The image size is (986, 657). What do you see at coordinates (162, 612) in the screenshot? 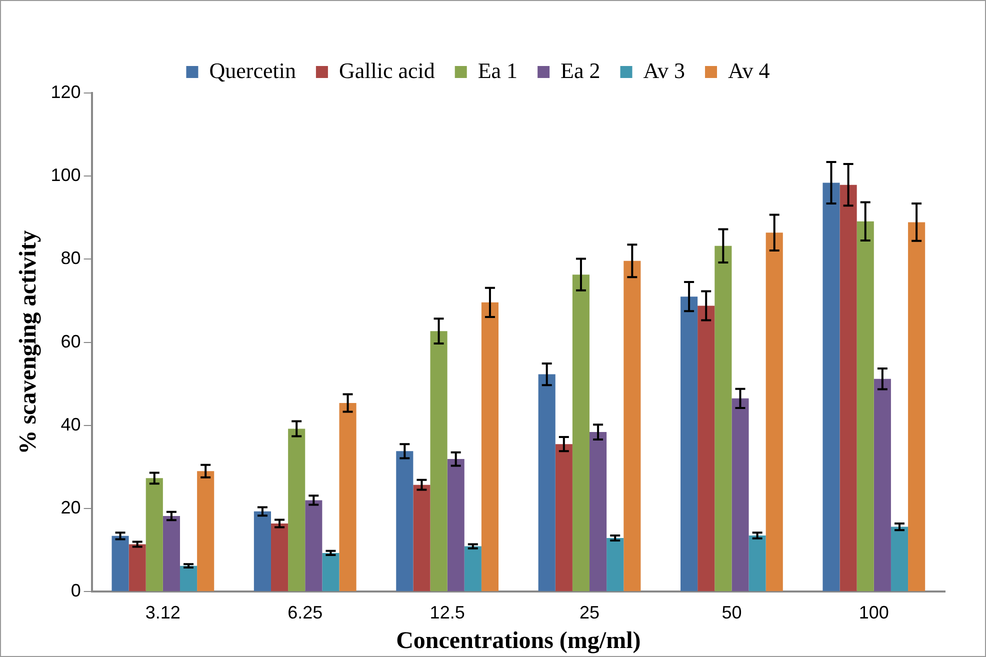
I see `x-tick-label: 3.12` at bounding box center [162, 612].